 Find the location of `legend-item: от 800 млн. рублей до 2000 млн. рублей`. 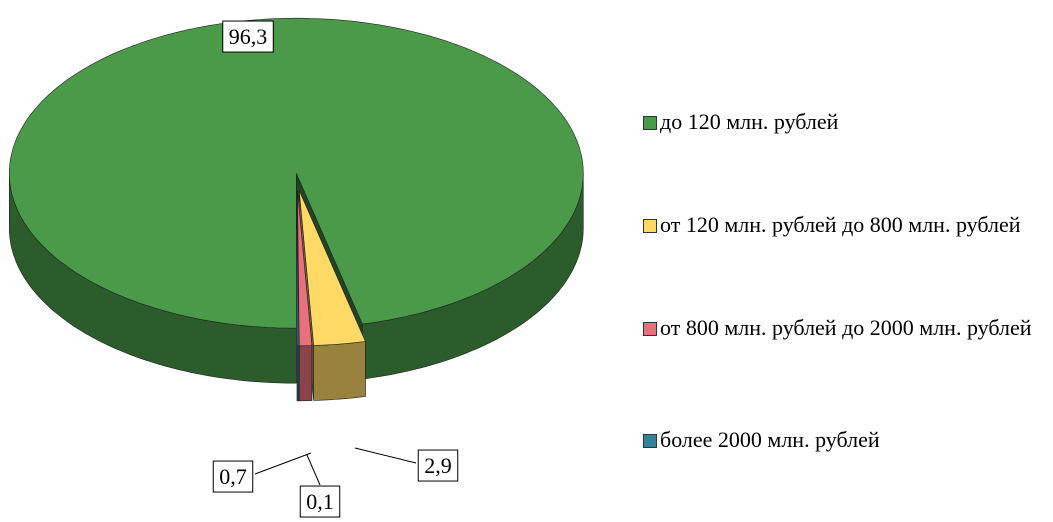

legend-item: от 800 млн. рублей до 2000 млн. рублей is located at coordinates (837, 328).